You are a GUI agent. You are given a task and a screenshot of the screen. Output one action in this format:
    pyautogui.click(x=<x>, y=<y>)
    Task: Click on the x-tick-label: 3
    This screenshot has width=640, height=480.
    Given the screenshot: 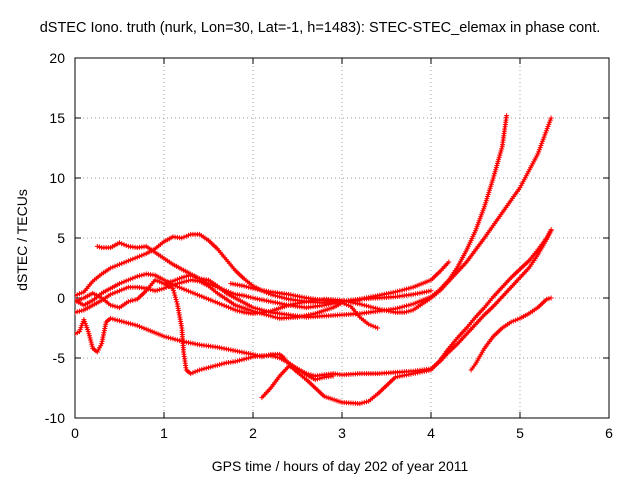 What is the action you would take?
    pyautogui.click(x=342, y=433)
    